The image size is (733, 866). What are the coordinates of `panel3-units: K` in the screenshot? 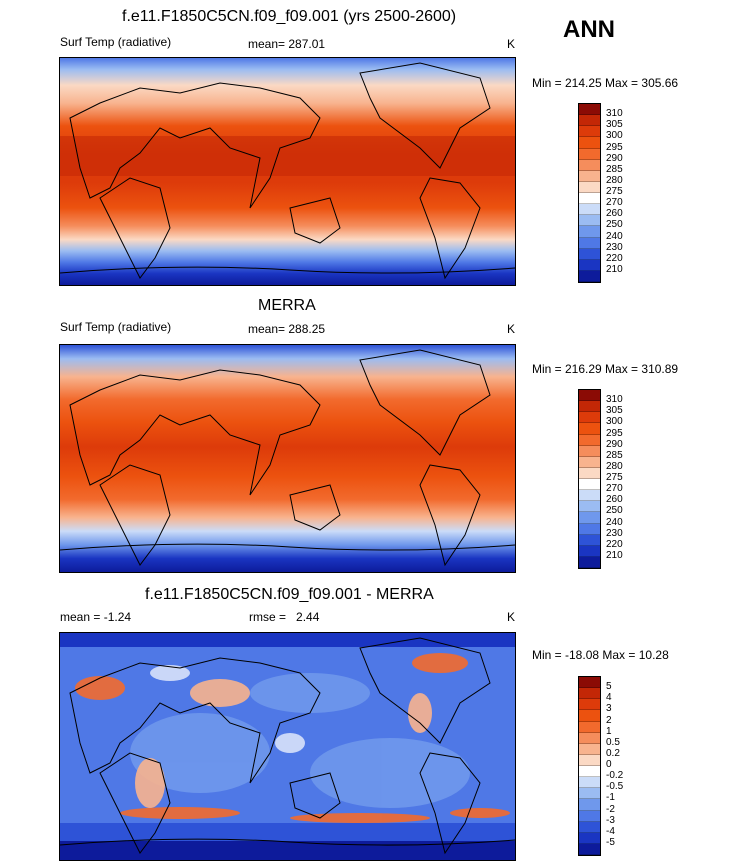 It's located at (511, 617).